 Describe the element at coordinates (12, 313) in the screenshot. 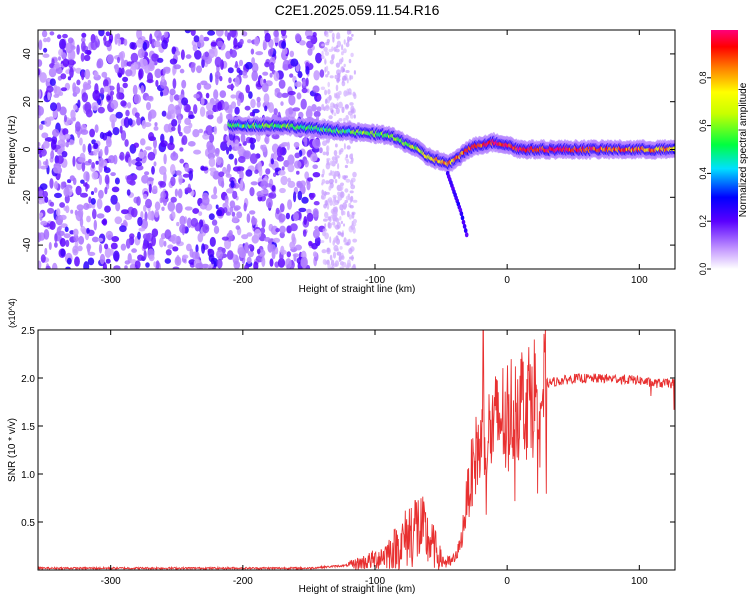

I see `snr-y-multiplier: (x10^4)` at that location.